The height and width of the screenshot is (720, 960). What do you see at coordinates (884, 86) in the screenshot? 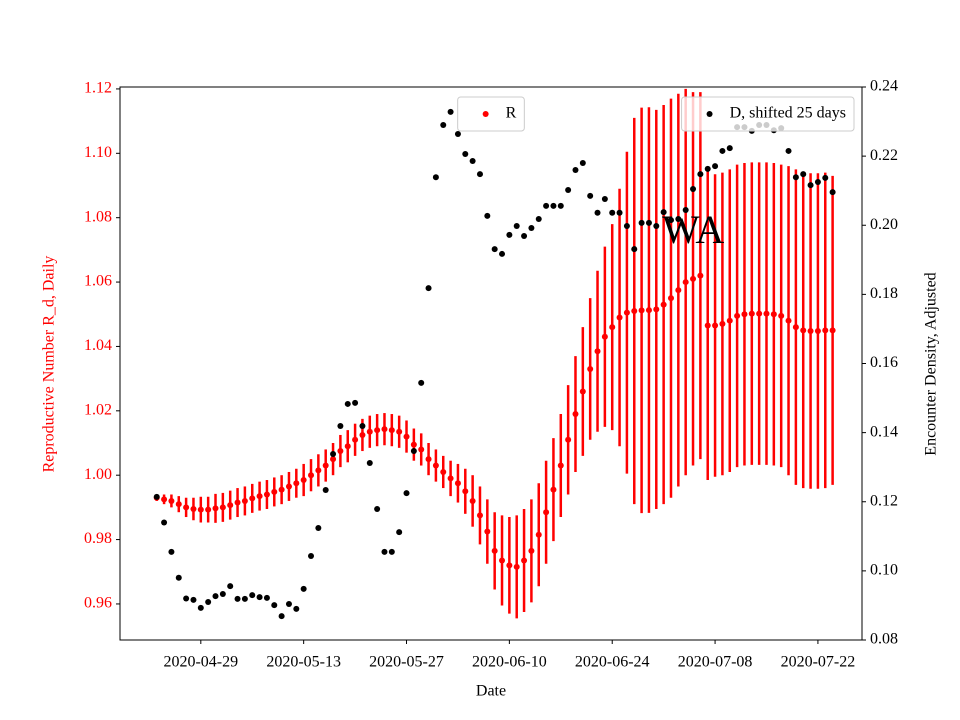
I see `y2-tick-label: 0.24` at bounding box center [884, 86].